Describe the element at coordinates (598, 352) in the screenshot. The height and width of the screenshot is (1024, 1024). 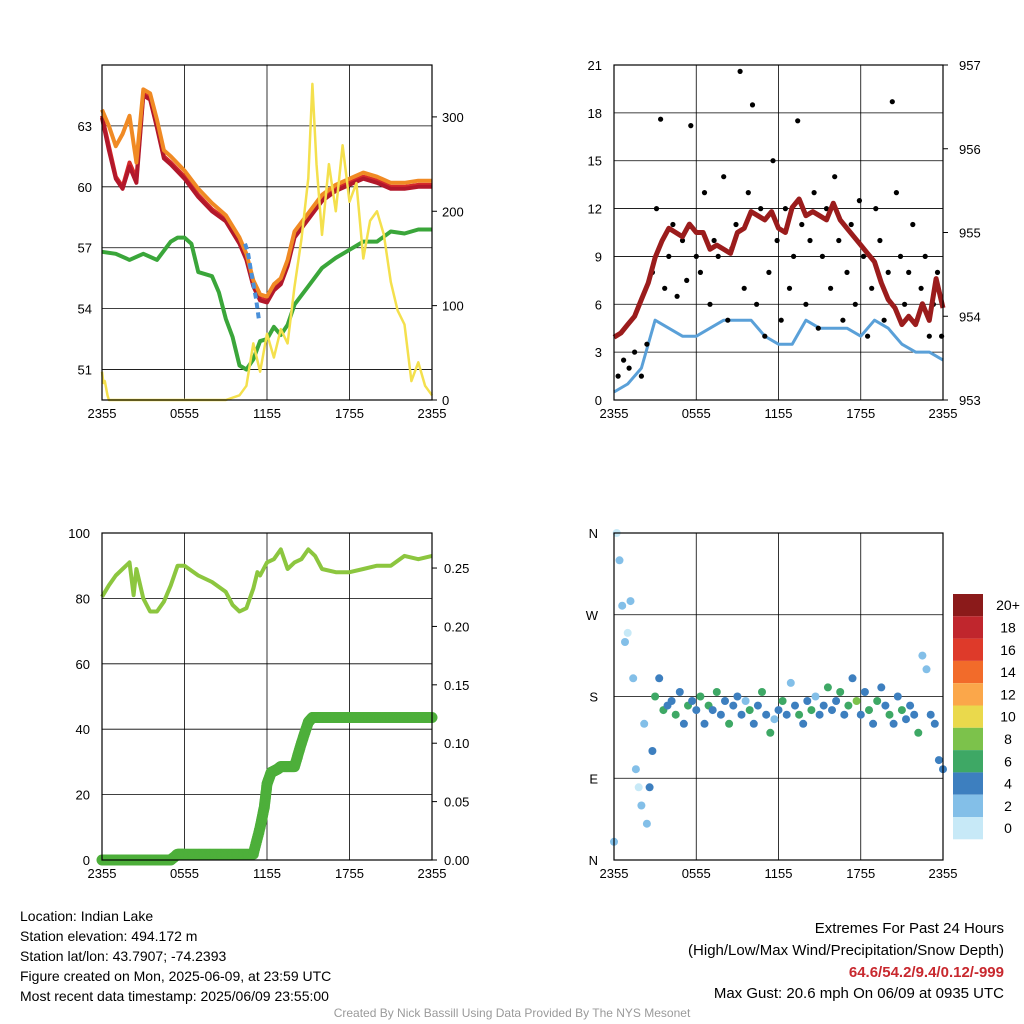
I see `y-tick-label: 3` at that location.